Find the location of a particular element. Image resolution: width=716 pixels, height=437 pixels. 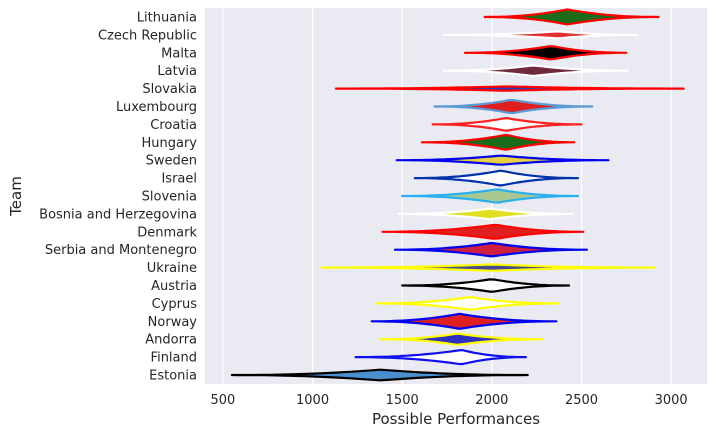

violin-czech-republic is located at coordinates (540, 35).